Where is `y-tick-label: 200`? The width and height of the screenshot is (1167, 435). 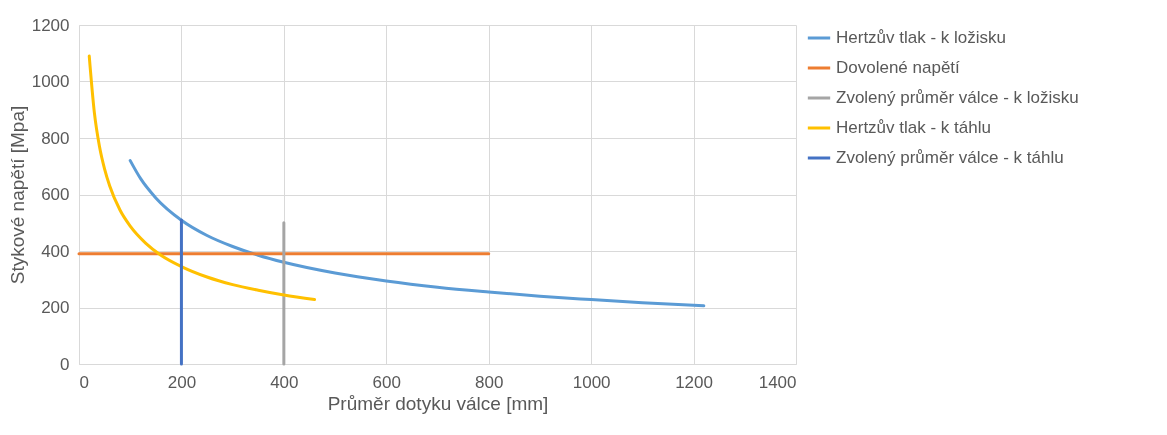 y-tick-label: 200 is located at coordinates (55, 307).